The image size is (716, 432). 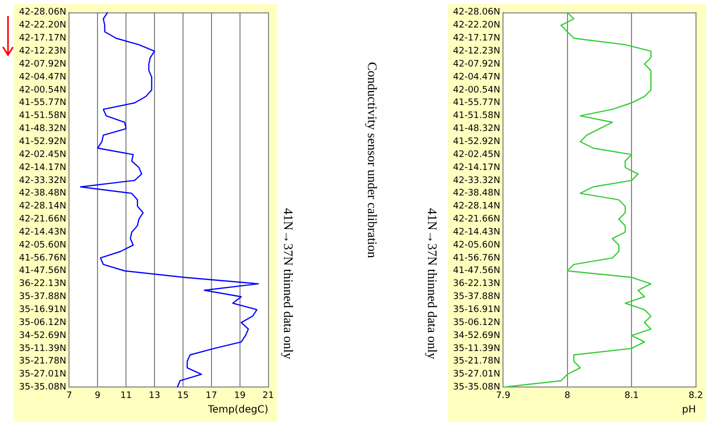 What do you see at coordinates (183, 395) in the screenshot?
I see `x-tick-label: 15` at bounding box center [183, 395].